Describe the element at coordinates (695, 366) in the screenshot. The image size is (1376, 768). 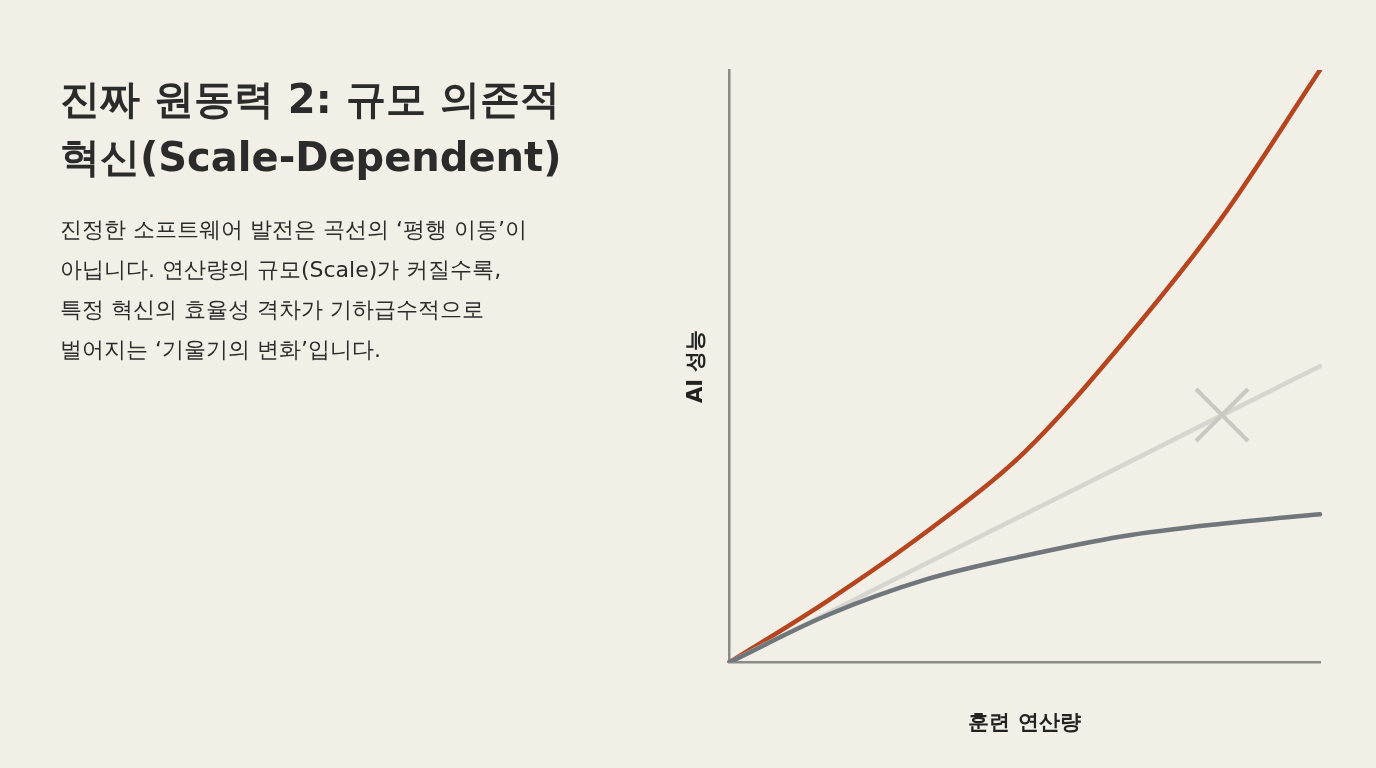
I see `y-axis-title: AI 성능` at that location.